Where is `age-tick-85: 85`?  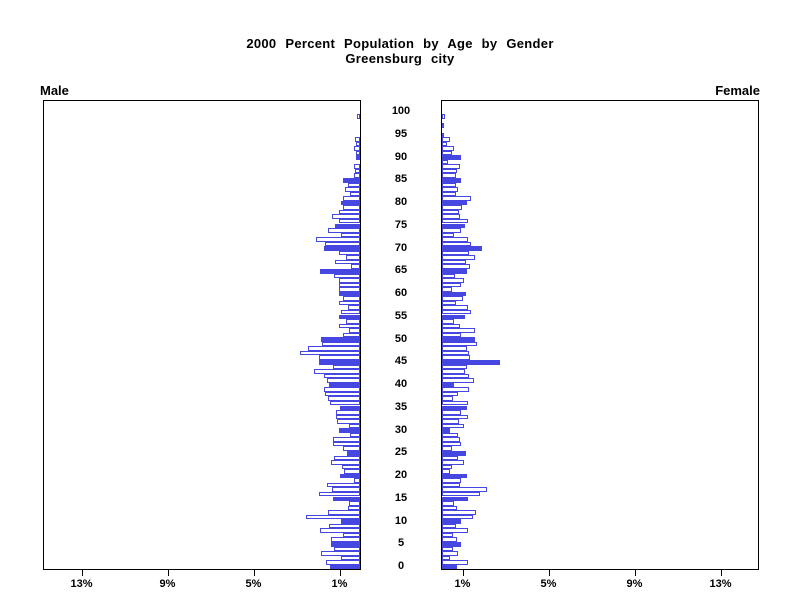
age-tick-85: 85 is located at coordinates (401, 179).